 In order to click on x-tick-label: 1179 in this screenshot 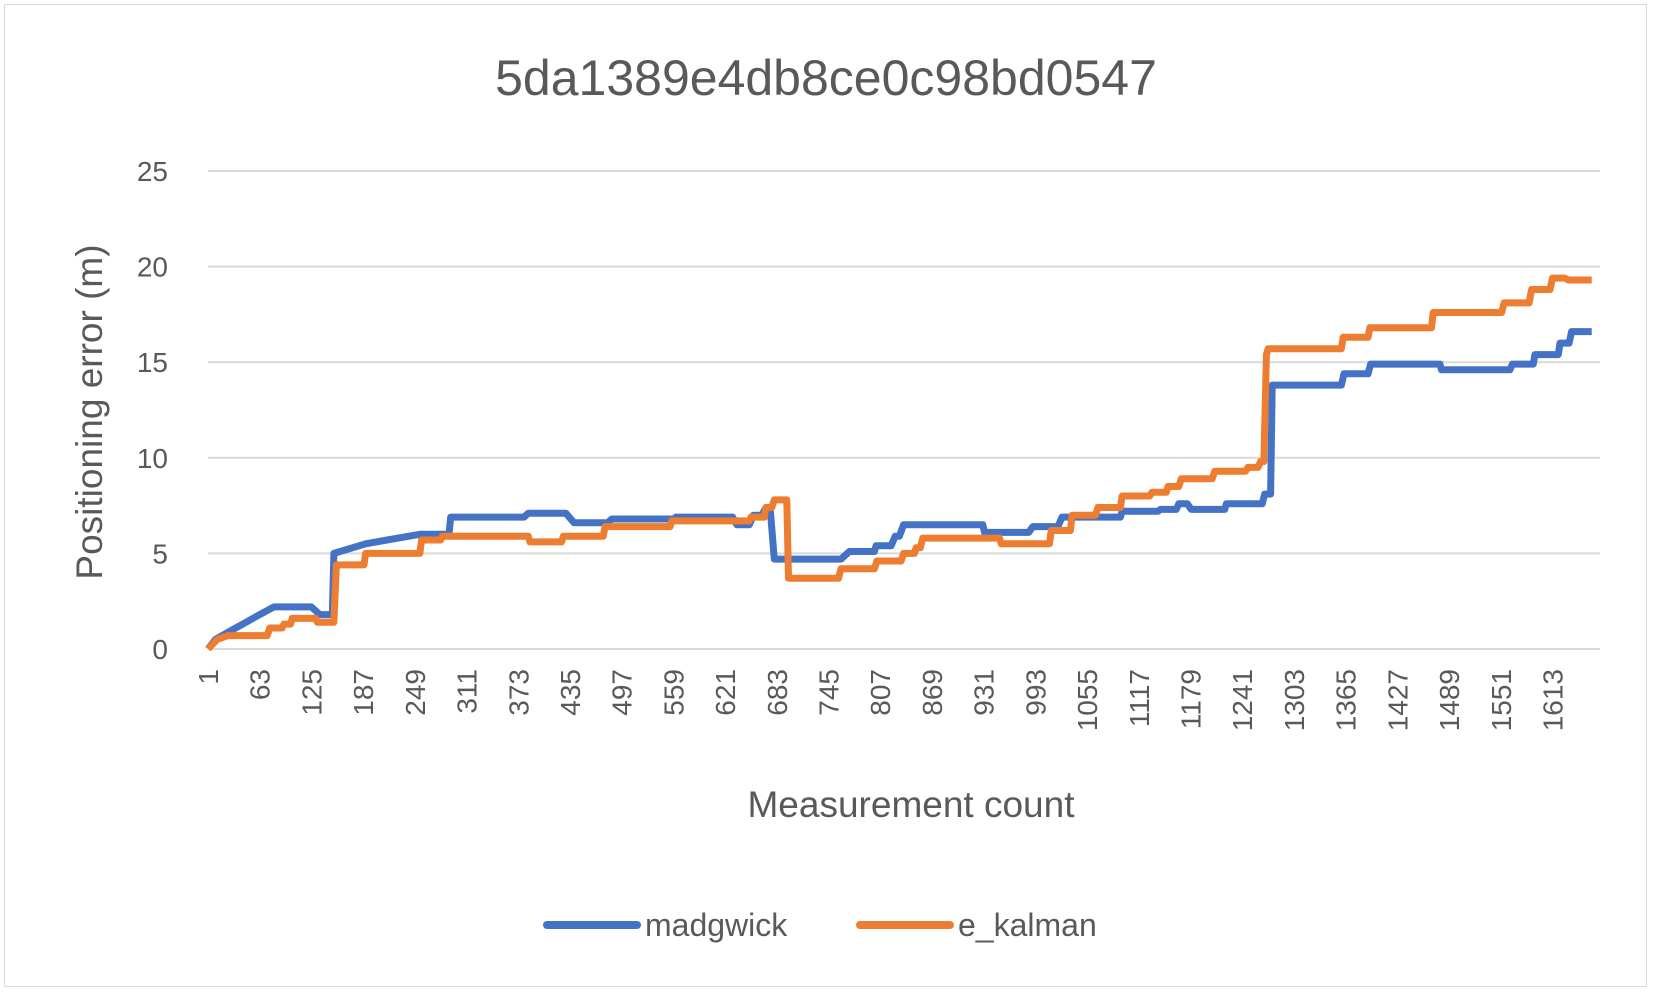, I will do `click(1190, 699)`.